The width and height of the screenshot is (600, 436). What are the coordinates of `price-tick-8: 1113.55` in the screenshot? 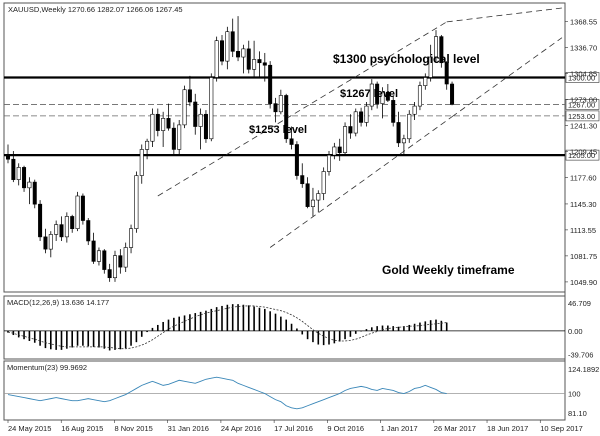 It's located at (583, 230).